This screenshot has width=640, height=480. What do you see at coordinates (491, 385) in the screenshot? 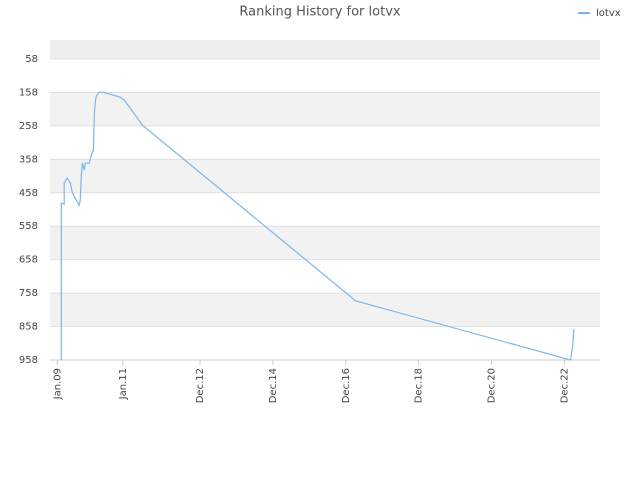
I see `x-tick-label: Dec.20` at bounding box center [491, 385].